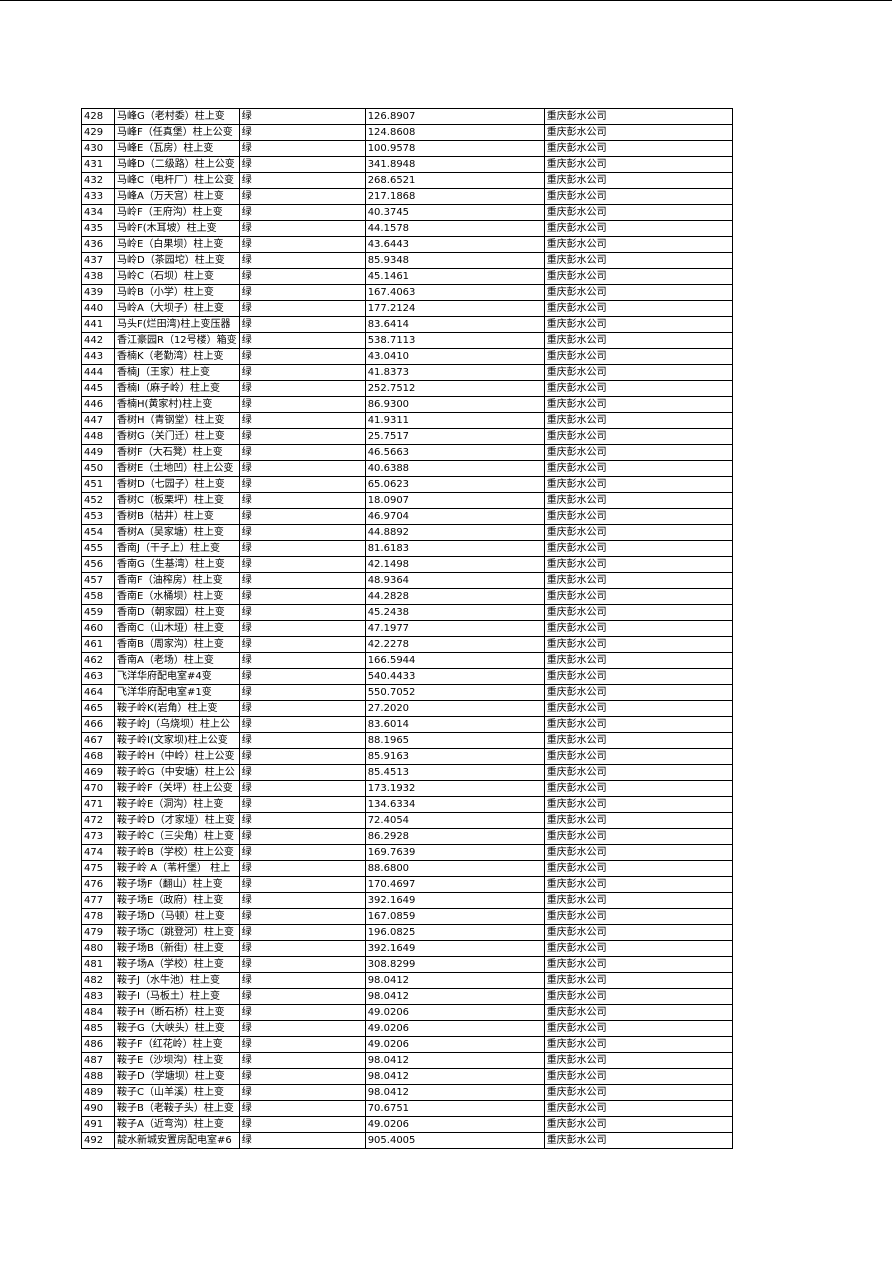 The image size is (892, 1262). I want to click on value: 49.0206, so click(454, 1044).